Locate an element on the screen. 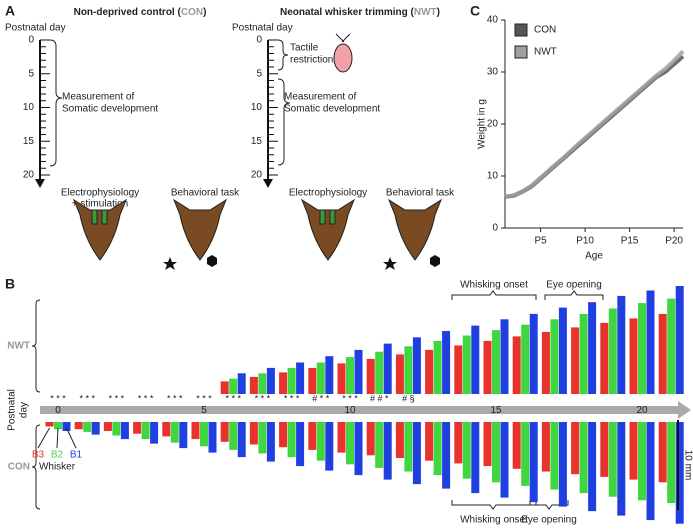 The width and height of the screenshot is (693, 531). y-tick-label: 0 is located at coordinates (495, 228).